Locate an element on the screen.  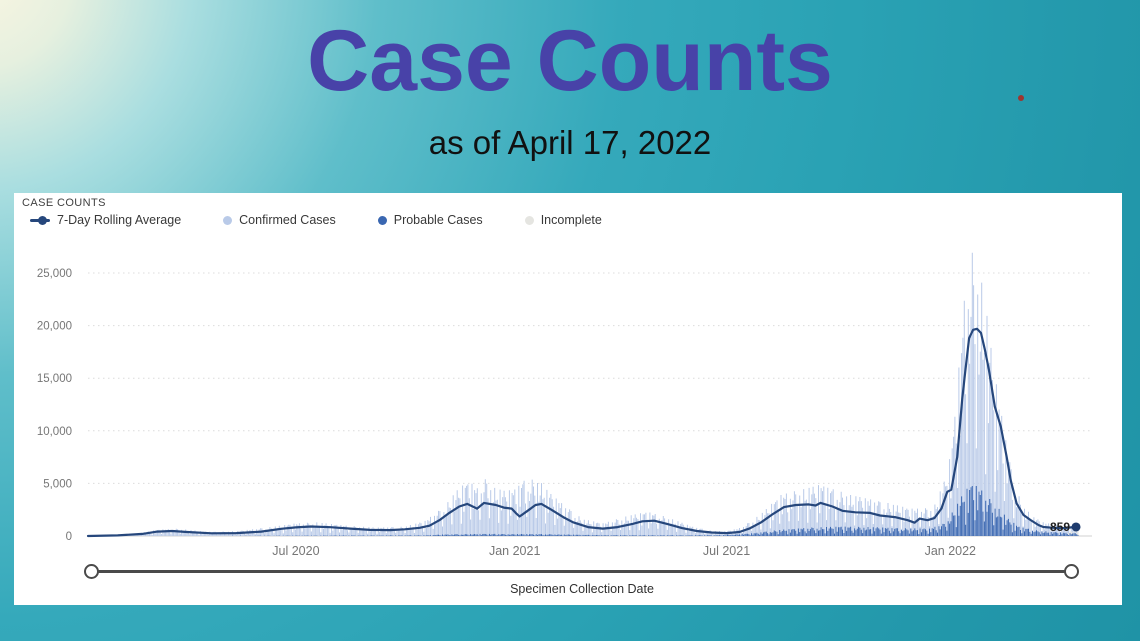
legend-item-incomplete: Incomplete is located at coordinates (563, 220).